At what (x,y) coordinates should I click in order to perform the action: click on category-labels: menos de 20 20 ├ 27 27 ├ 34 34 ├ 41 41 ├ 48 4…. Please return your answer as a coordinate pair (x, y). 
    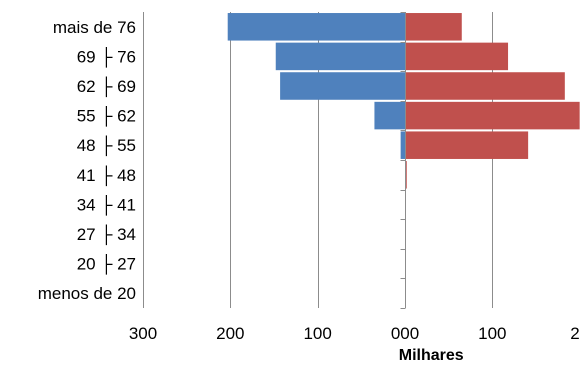
    Looking at the image, I should click on (87, 160).